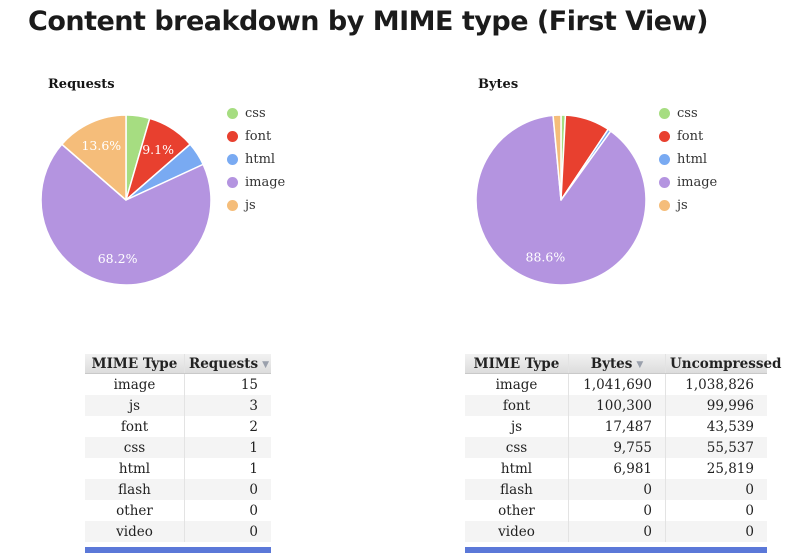 The height and width of the screenshot is (553, 800). I want to click on table-row-image: image 1,041,690 1,038,826, so click(616, 384).